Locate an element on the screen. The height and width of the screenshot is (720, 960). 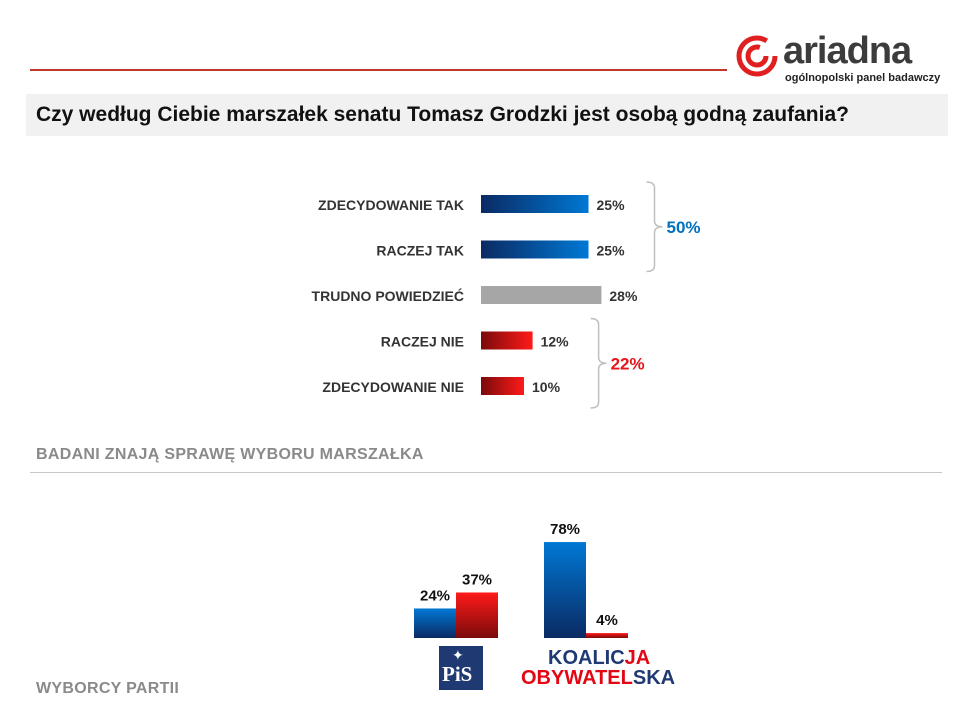
ko-logo-text-1b: JA is located at coordinates (637, 658).